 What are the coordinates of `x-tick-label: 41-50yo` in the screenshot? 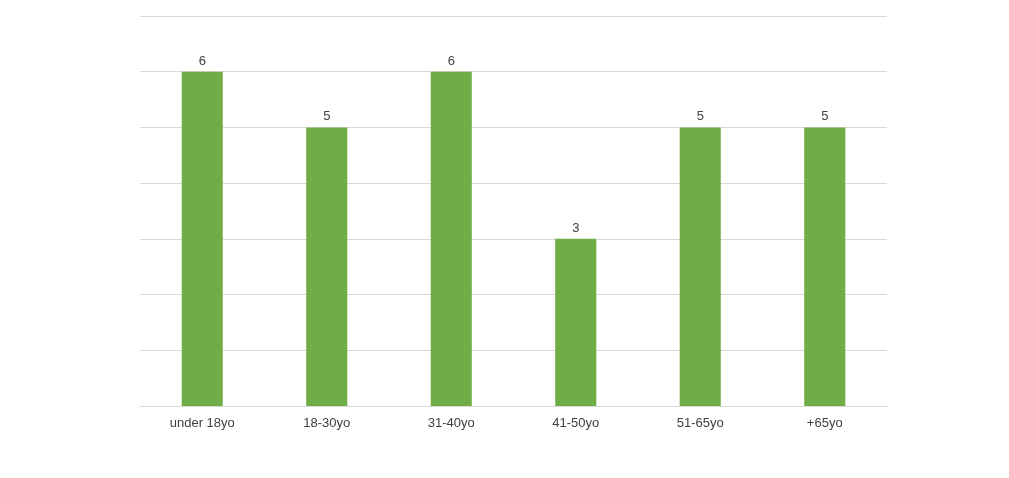 It's located at (576, 422).